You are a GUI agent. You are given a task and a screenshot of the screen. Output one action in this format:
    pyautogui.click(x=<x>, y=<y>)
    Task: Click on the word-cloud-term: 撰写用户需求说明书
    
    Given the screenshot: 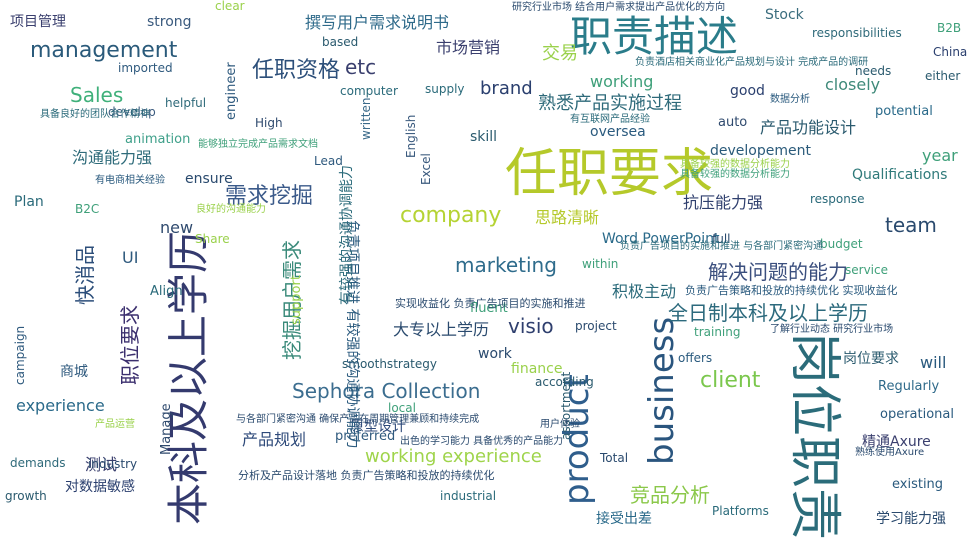 What is the action you would take?
    pyautogui.click(x=377, y=22)
    